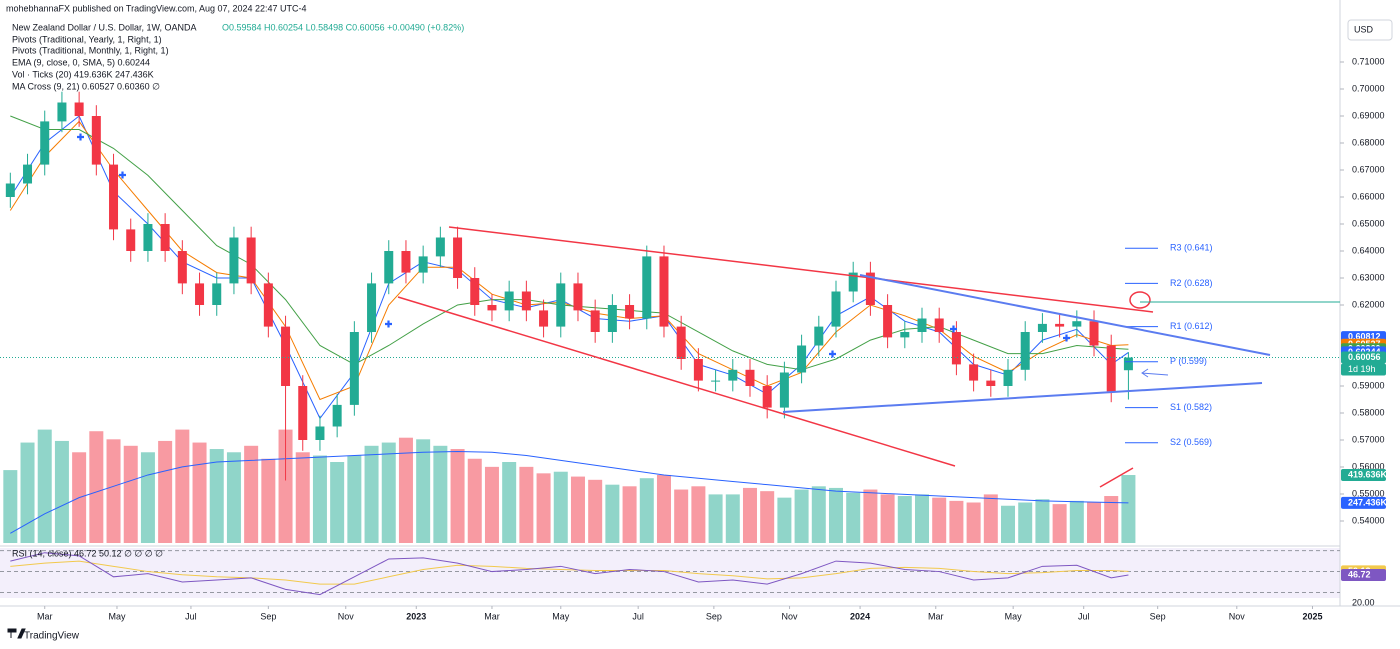 The height and width of the screenshot is (649, 1400). What do you see at coordinates (1363, 602) in the screenshot?
I see `rsi-tick-label: 20.00` at bounding box center [1363, 602].